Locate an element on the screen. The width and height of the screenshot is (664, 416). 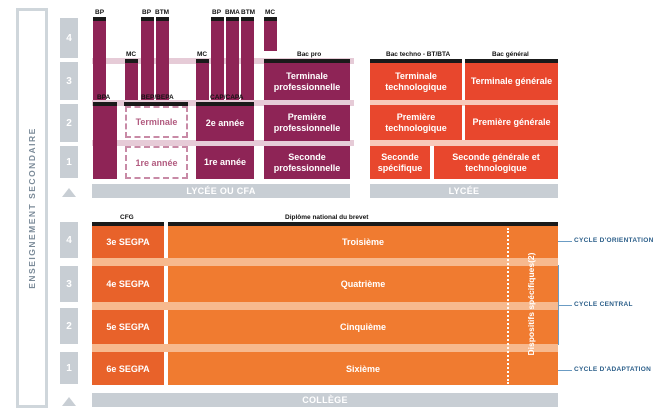
level-4-lower: 4 is located at coordinates (69, 240).